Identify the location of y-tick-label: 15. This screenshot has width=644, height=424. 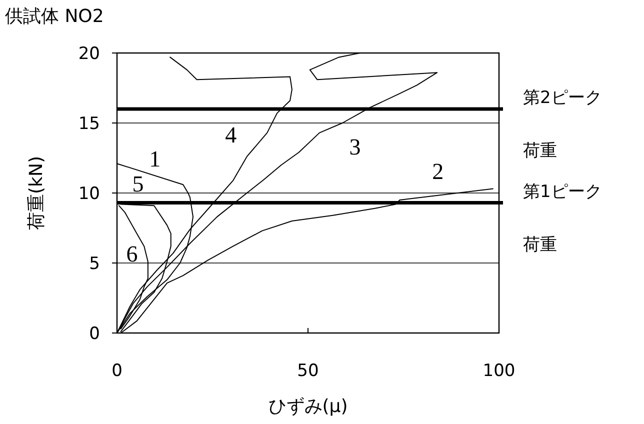
(89, 124).